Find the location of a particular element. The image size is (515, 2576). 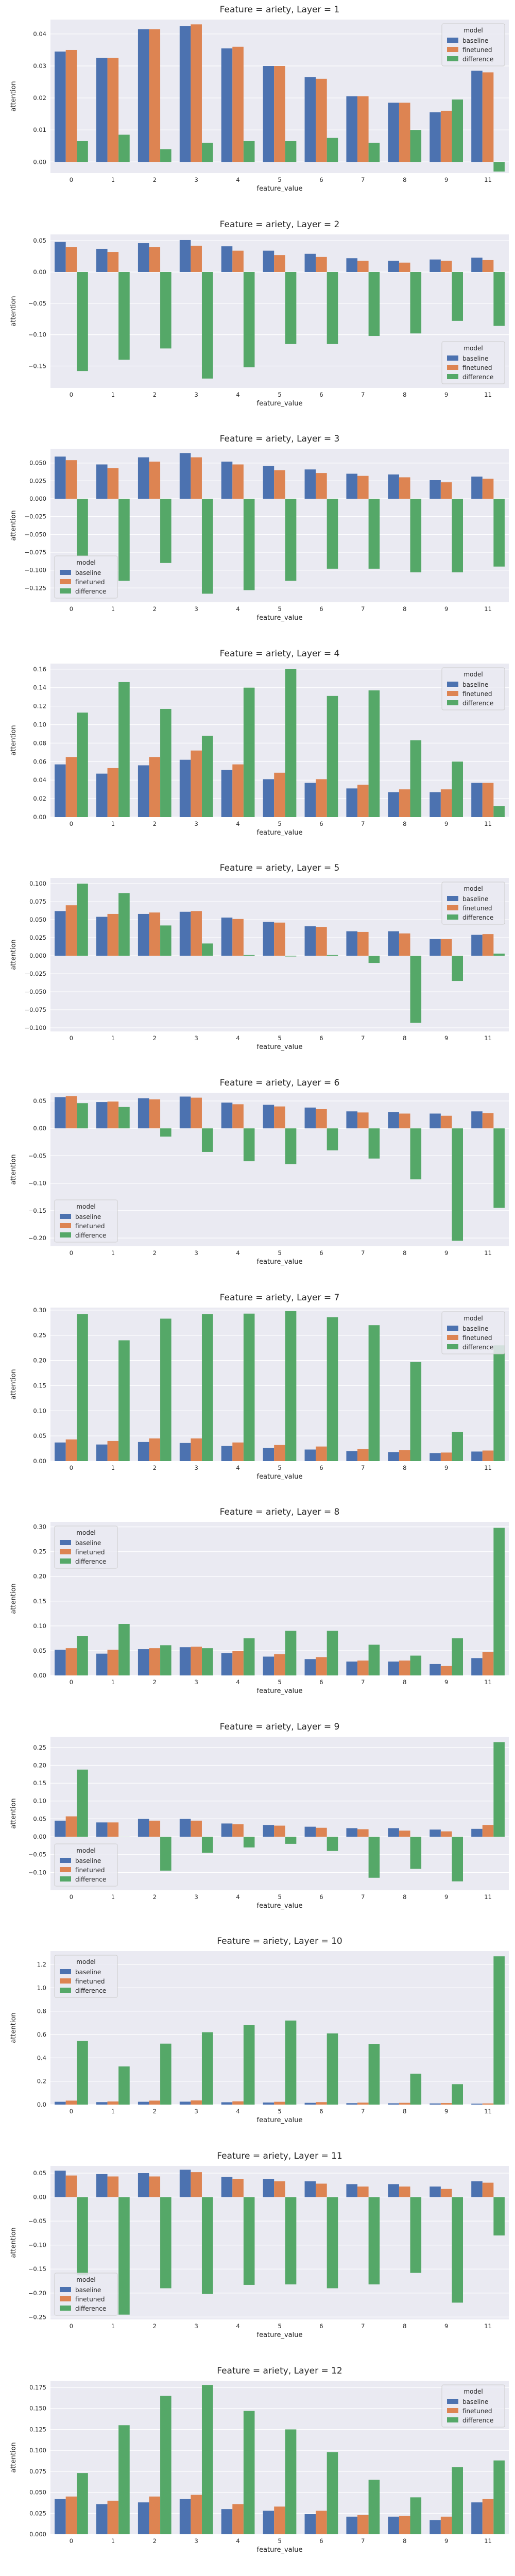

y-tick-label: 0.12 is located at coordinates (39, 705).